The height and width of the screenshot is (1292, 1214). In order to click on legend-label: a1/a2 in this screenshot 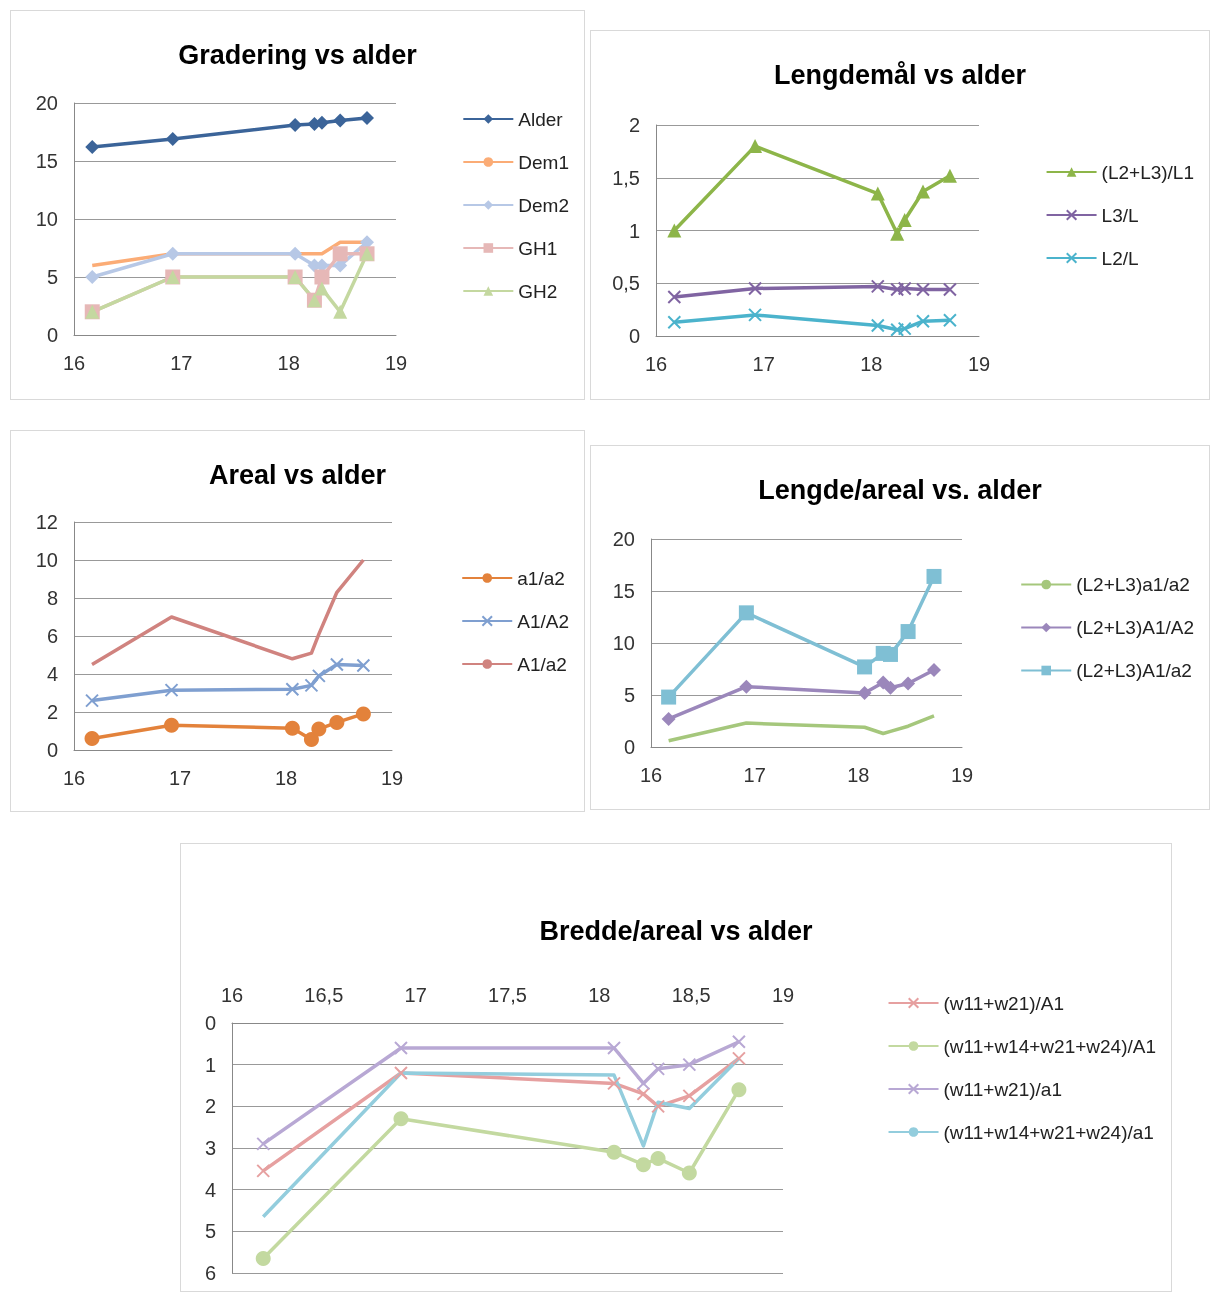, I will do `click(541, 578)`.